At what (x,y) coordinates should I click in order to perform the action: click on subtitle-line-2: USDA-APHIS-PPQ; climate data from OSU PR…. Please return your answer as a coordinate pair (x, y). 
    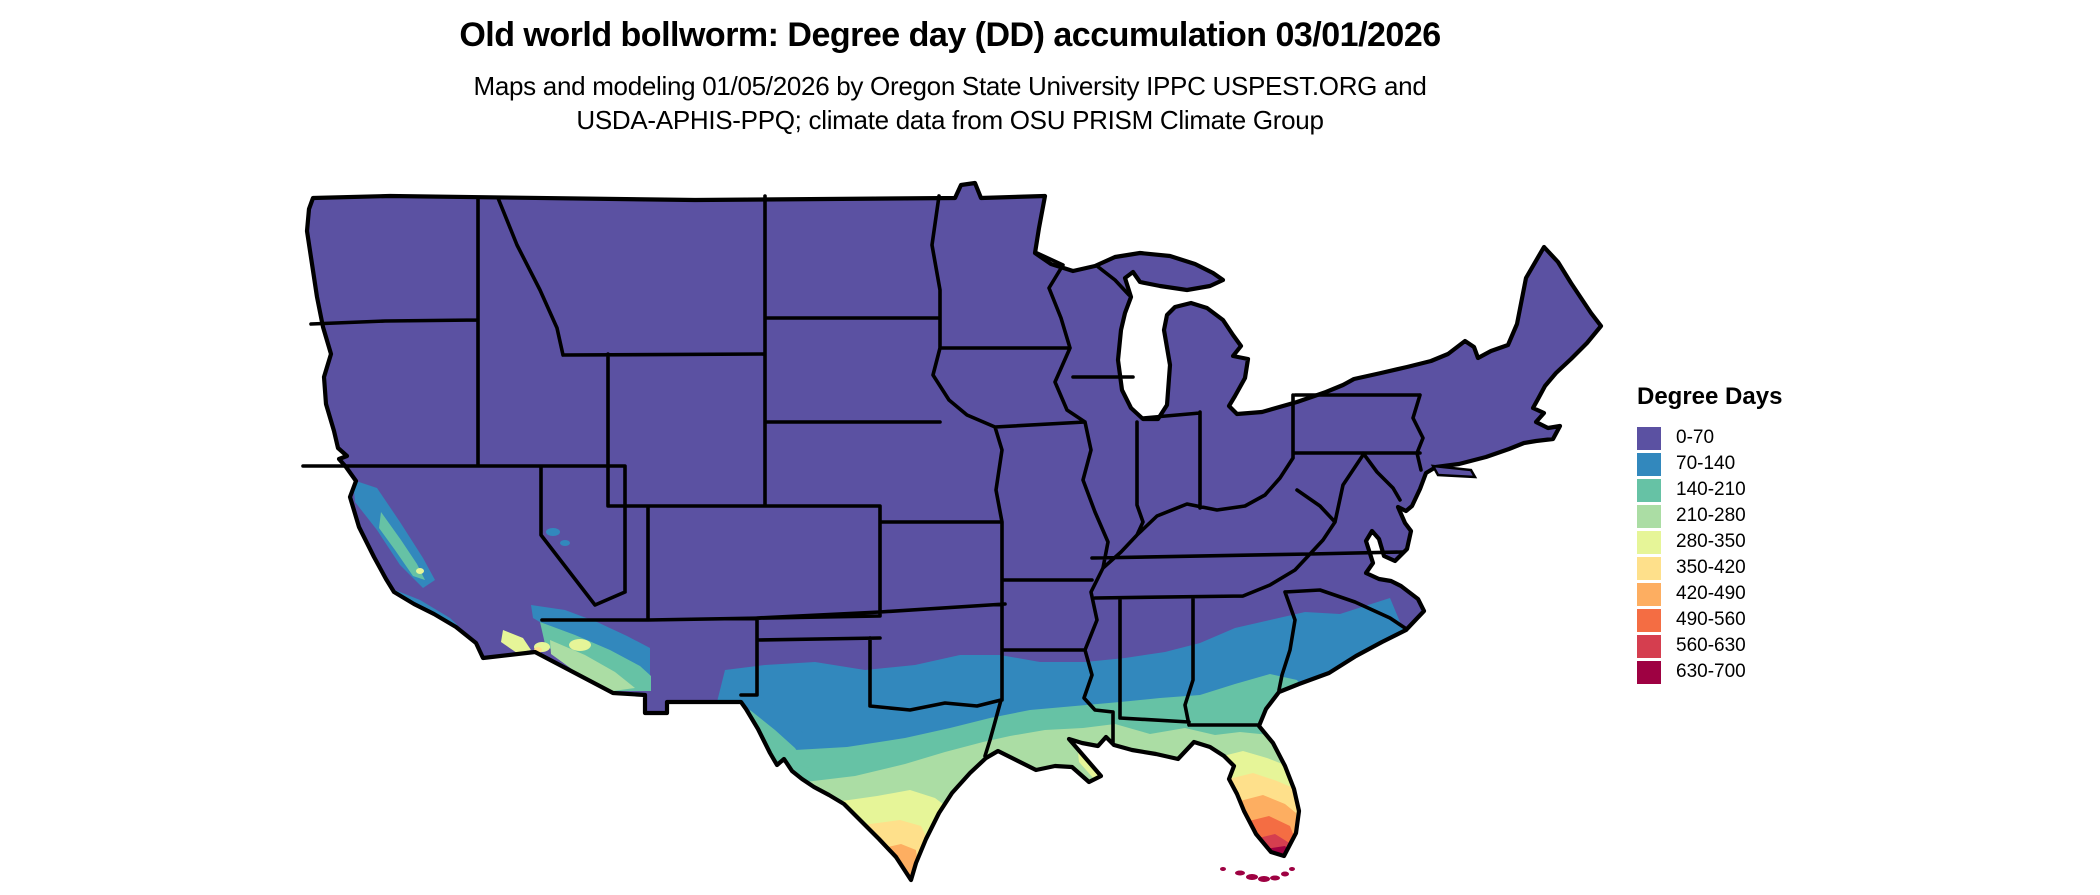
    Looking at the image, I should click on (950, 120).